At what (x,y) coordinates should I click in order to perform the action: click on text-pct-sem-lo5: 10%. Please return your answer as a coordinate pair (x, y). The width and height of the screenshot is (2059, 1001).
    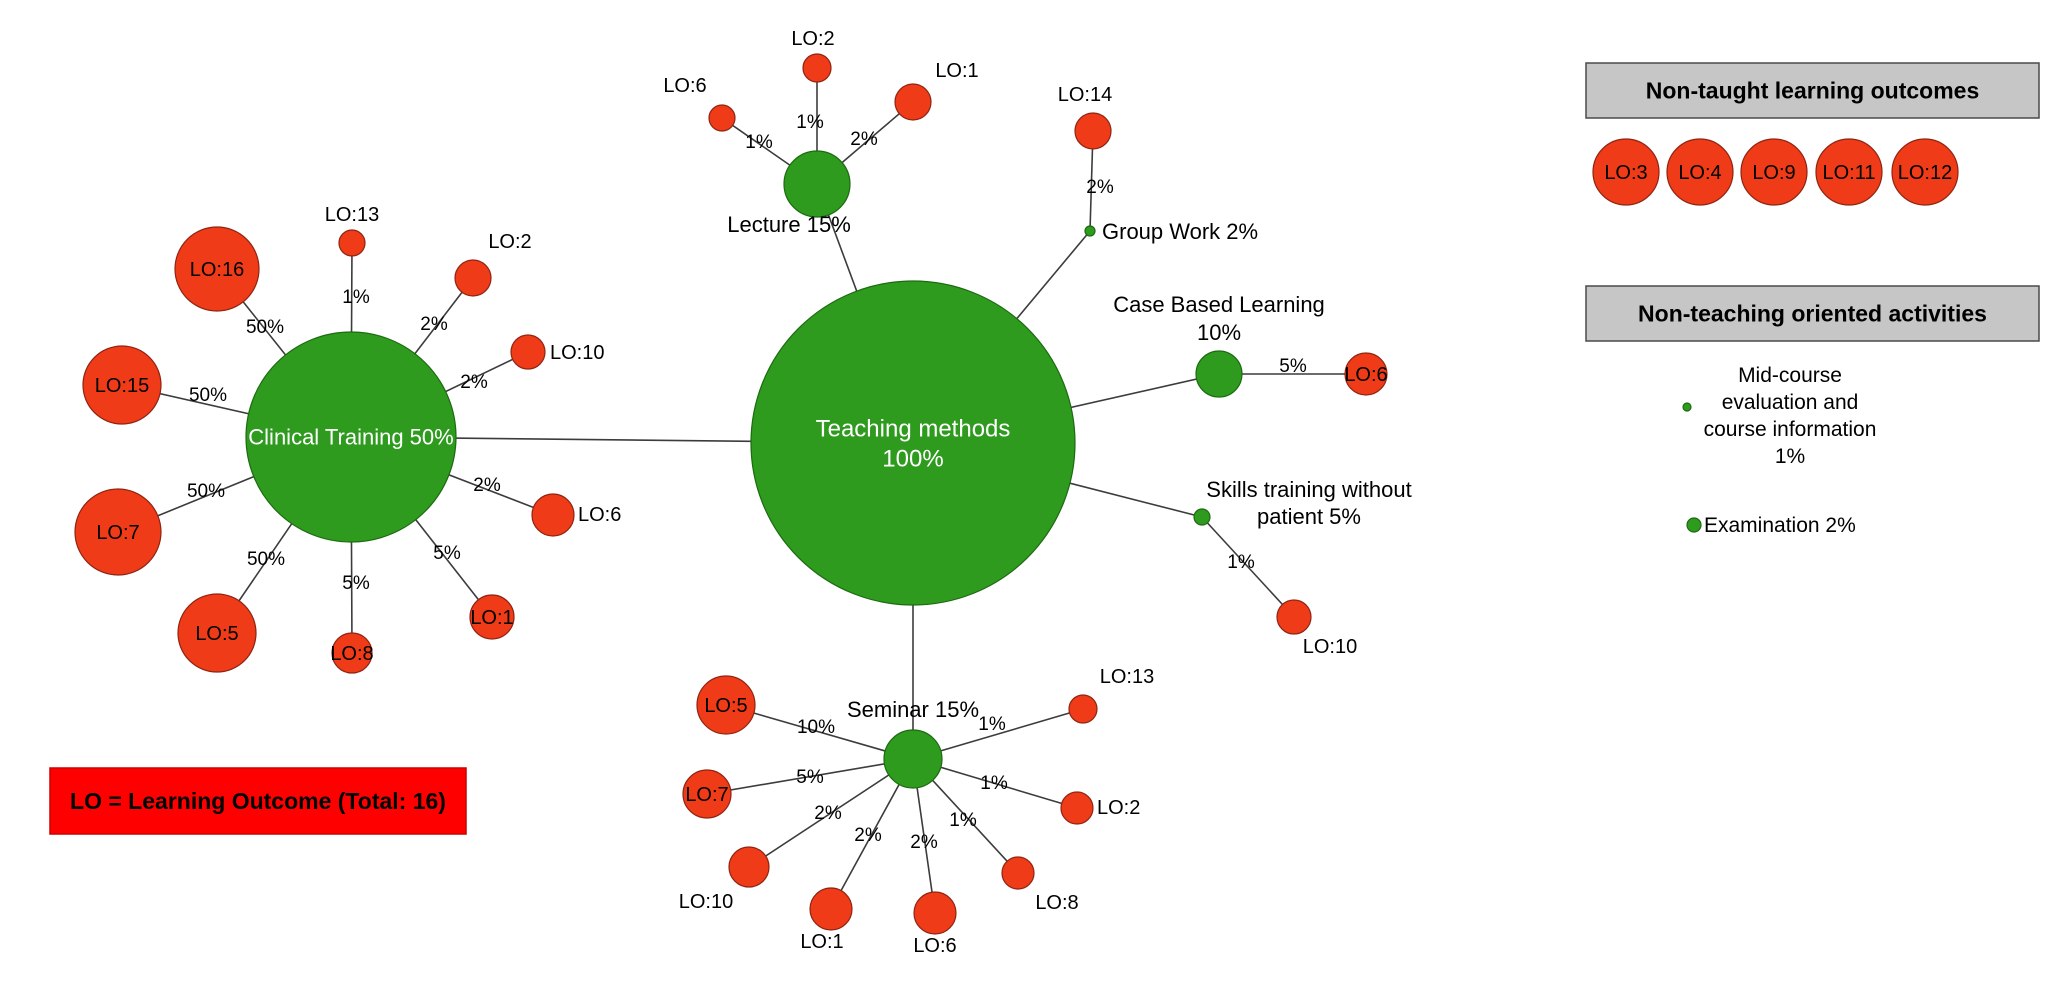
    Looking at the image, I should click on (816, 727).